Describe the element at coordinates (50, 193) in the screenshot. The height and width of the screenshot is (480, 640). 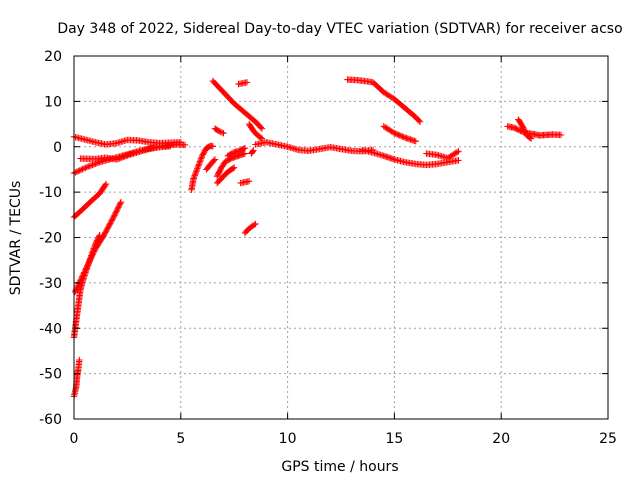
I see `y-tick-label: -10` at that location.